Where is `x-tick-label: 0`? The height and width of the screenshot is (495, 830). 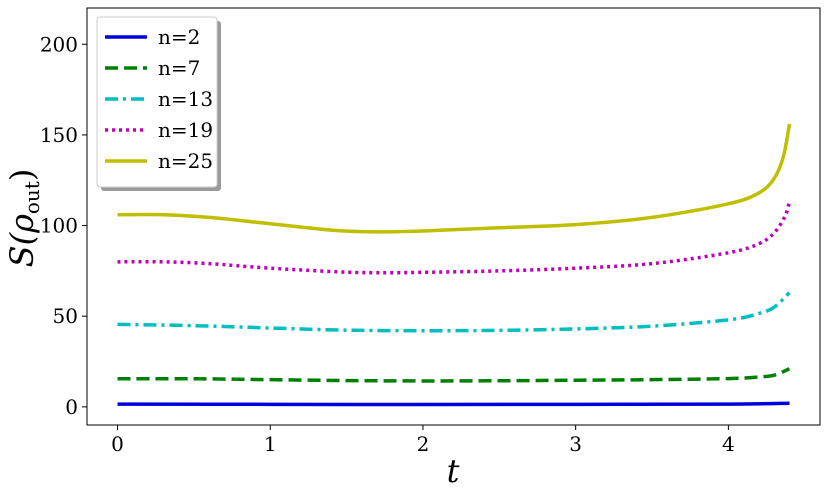 x-tick-label: 0 is located at coordinates (117, 444).